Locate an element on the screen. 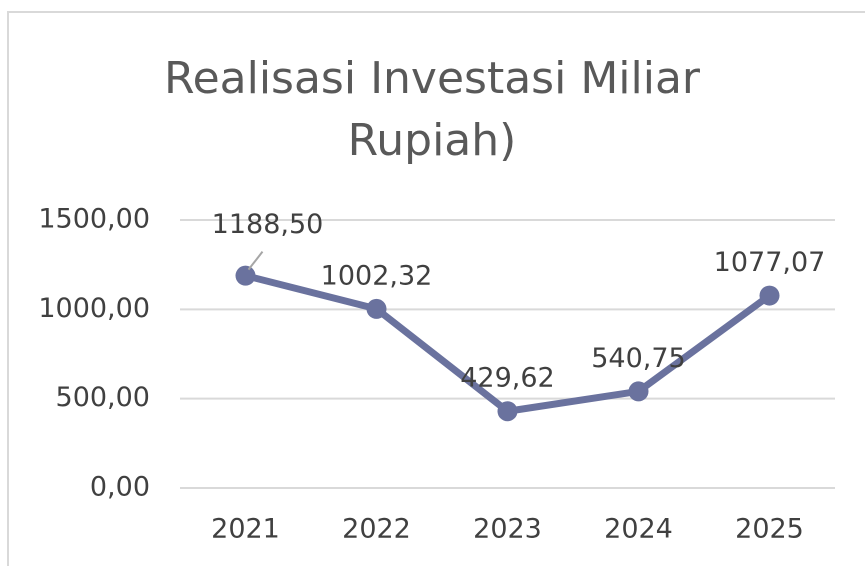  y-tick-label: 500,00 is located at coordinates (103, 397).